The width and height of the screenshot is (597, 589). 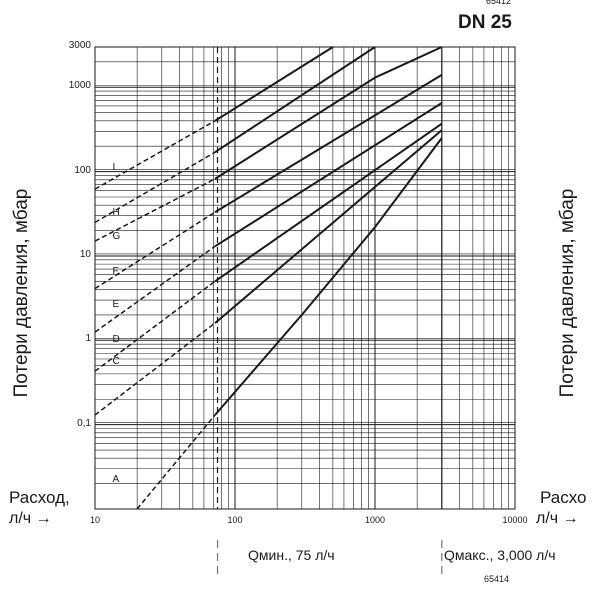 I want to click on curve-label-i: I, so click(x=114, y=168).